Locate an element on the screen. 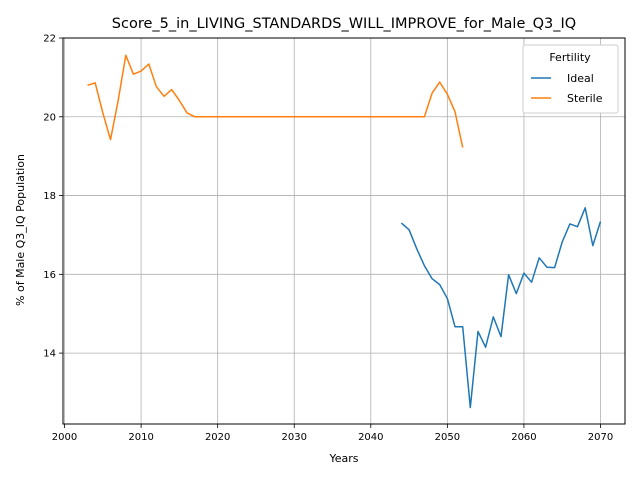  legend-title: Fertility is located at coordinates (570, 57).